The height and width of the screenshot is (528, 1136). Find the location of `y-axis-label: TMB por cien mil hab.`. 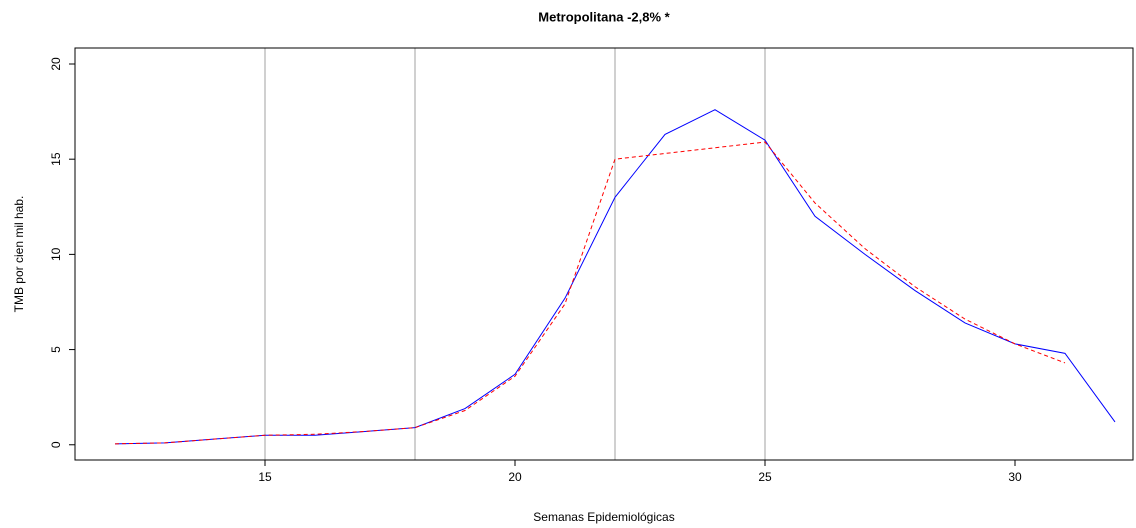

y-axis-label: TMB por cien mil hab. is located at coordinates (19, 254).